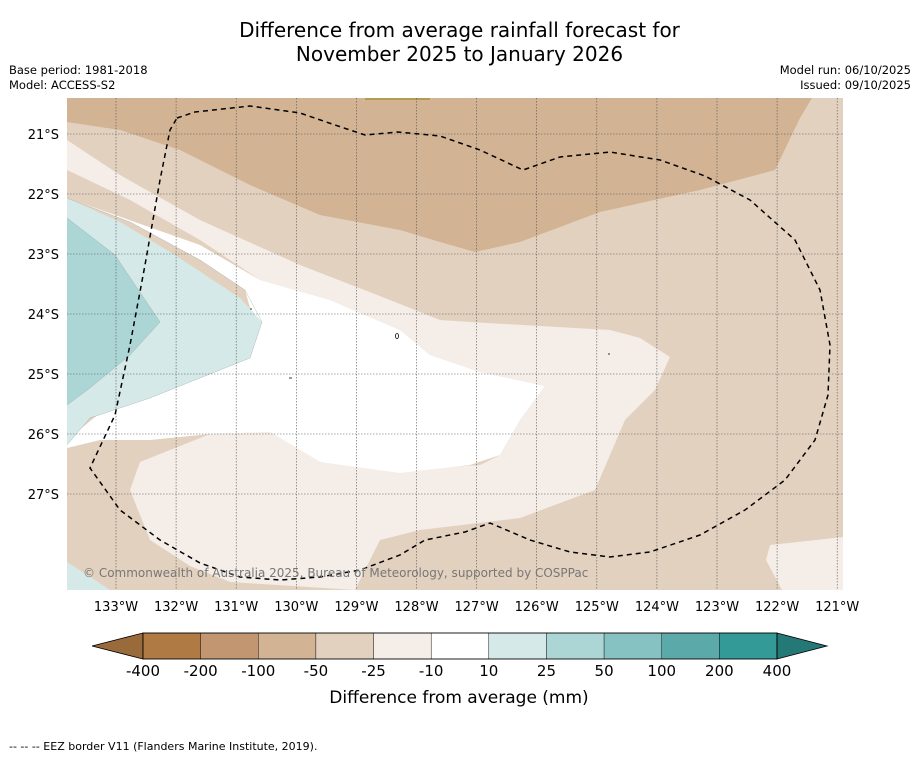 The width and height of the screenshot is (919, 758). I want to click on colorbar-title: Difference from average (mm), so click(458, 698).